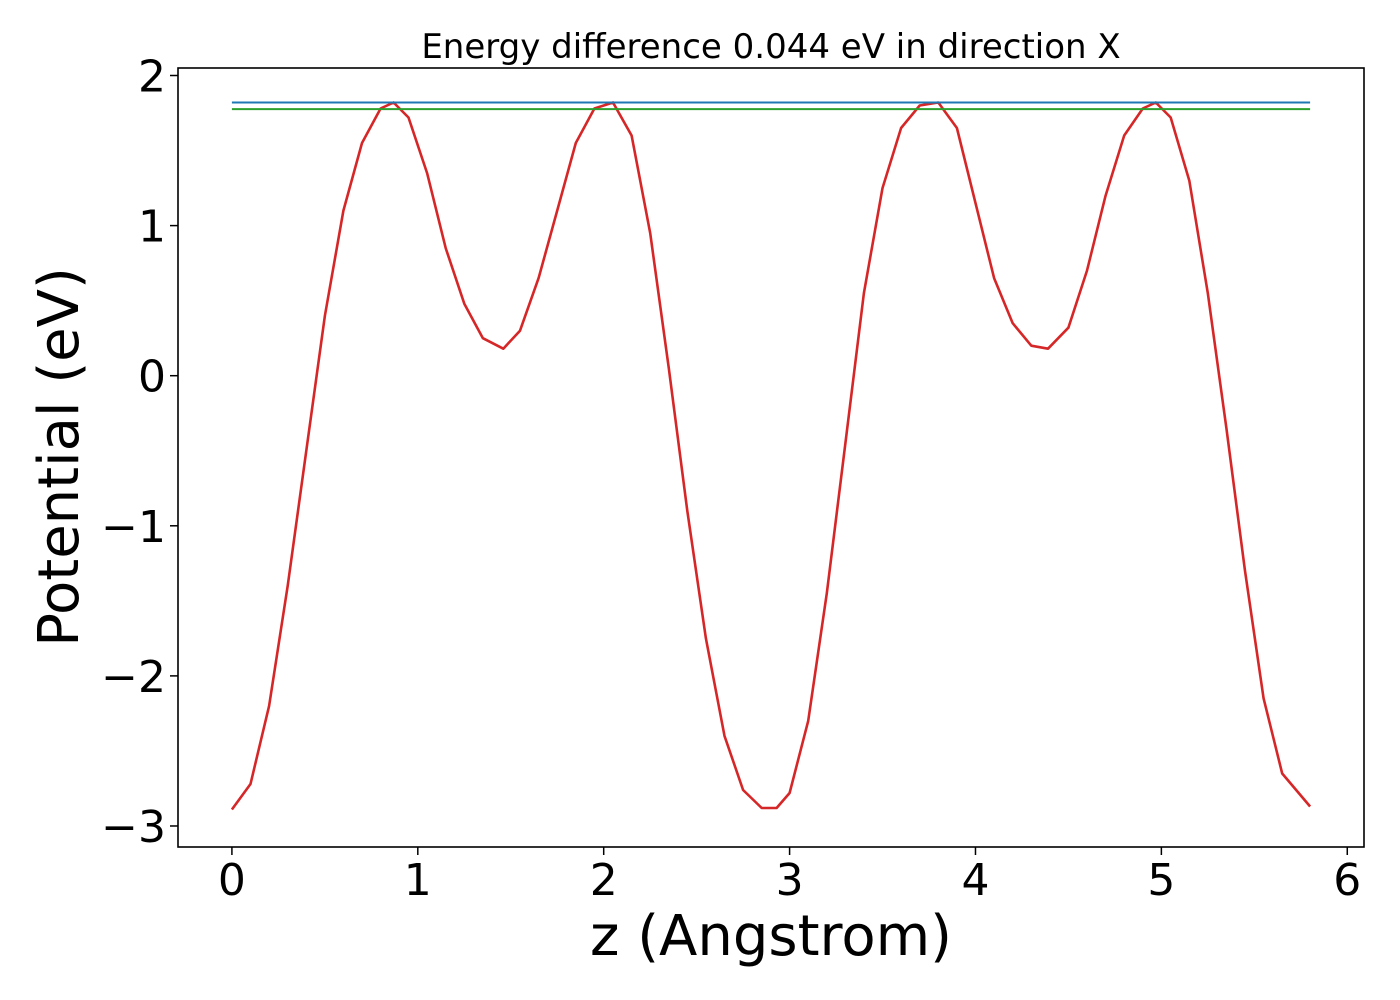 This screenshot has width=1400, height=1000. What do you see at coordinates (152, 377) in the screenshot?
I see `y-tick-label: 0` at bounding box center [152, 377].